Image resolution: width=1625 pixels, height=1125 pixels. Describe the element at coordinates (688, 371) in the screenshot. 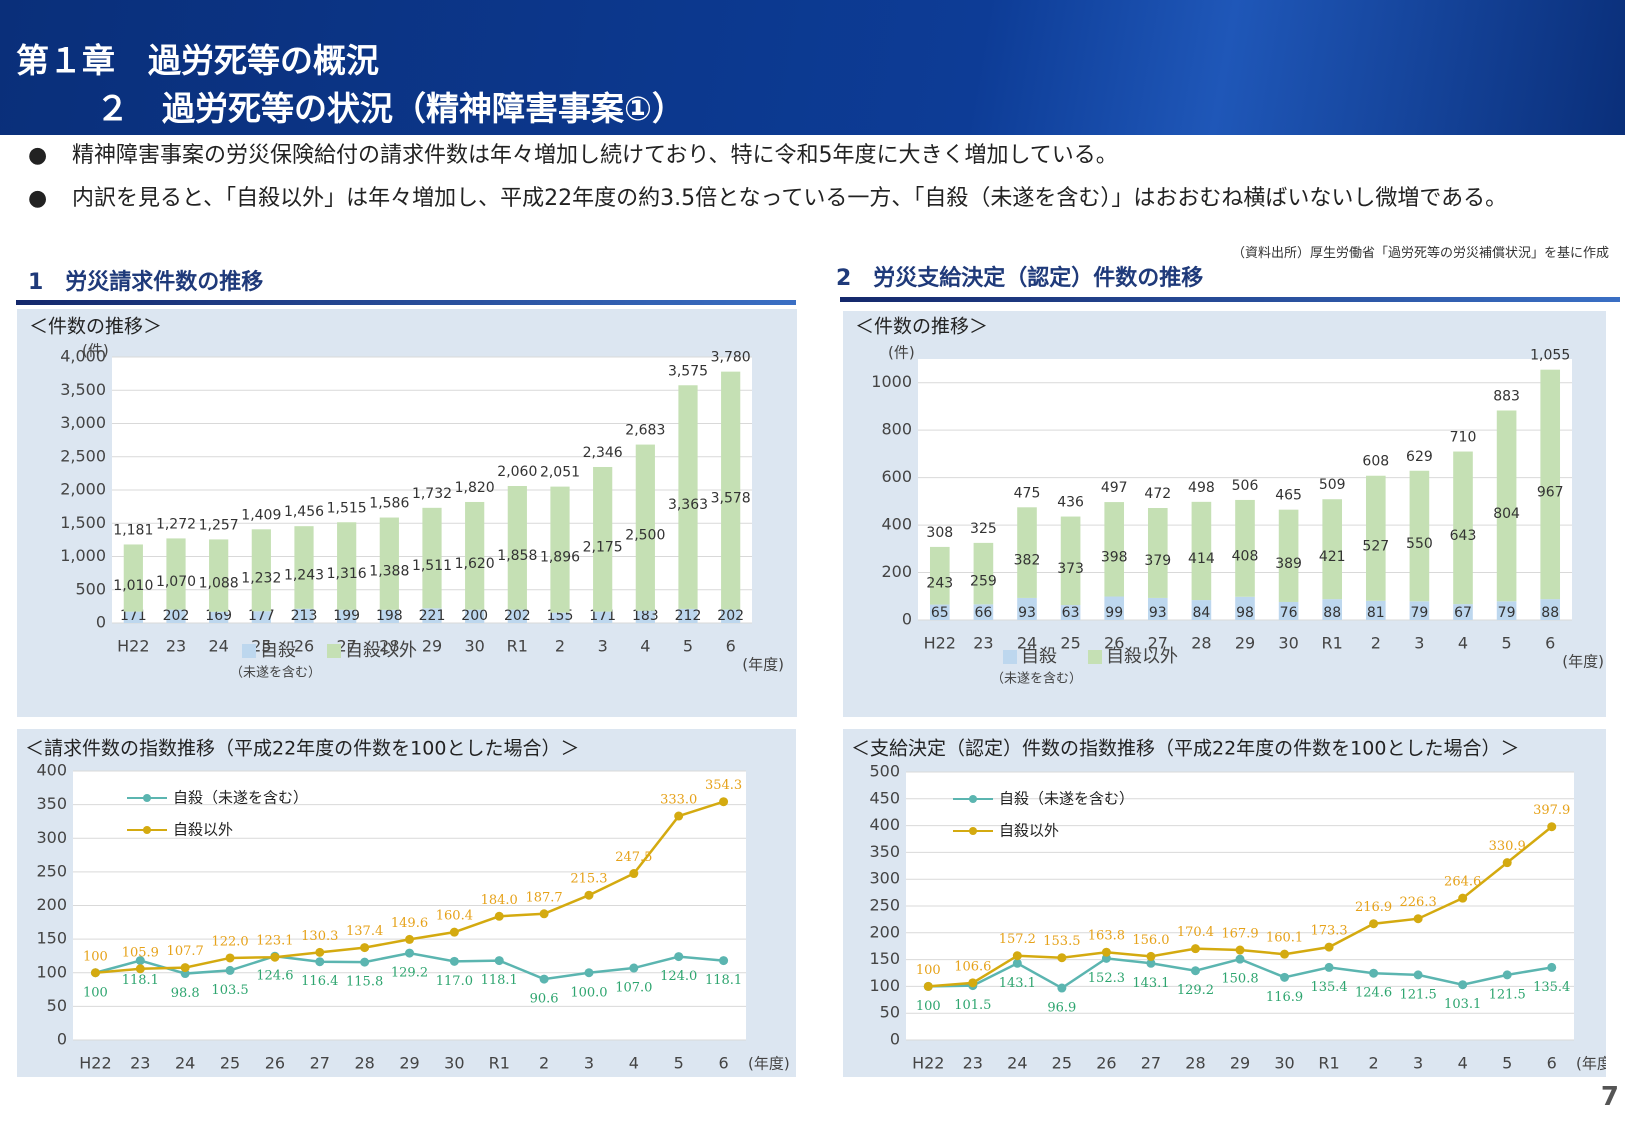

I see `bar-total-label: 3,575` at that location.